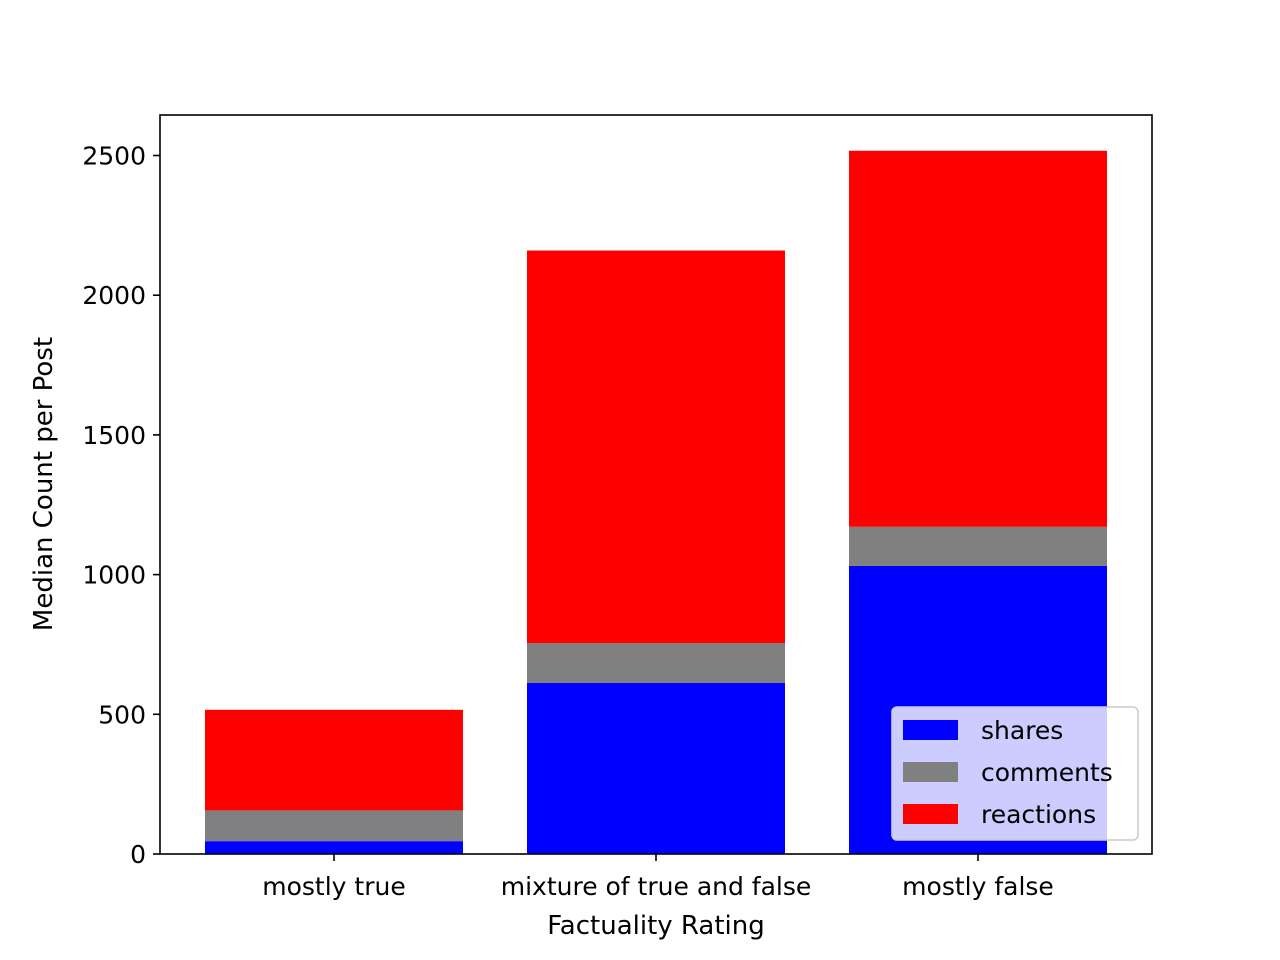 Image resolution: width=1280 pixels, height=960 pixels. Describe the element at coordinates (44, 484) in the screenshot. I see `y-axis-label: Median Count per Post` at that location.